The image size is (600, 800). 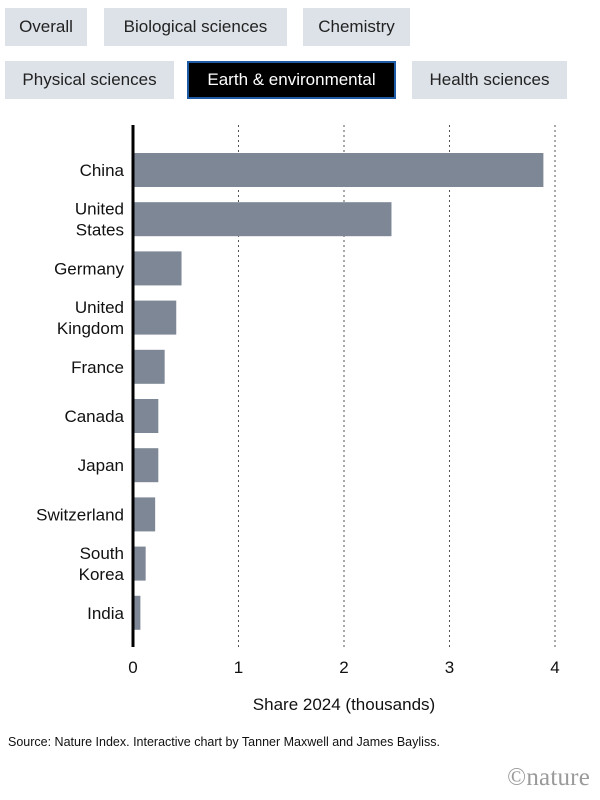 What do you see at coordinates (291, 80) in the screenshot?
I see `tab-earth-environmental: Earth & environmental` at bounding box center [291, 80].